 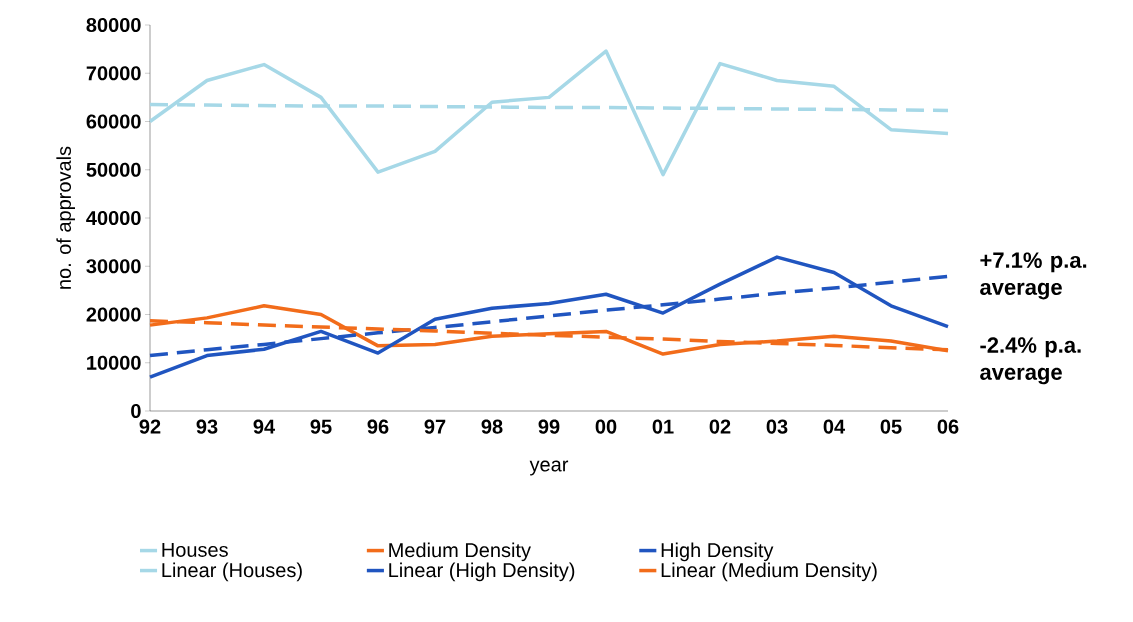 I want to click on x-tick-label: 96, so click(x=378, y=426).